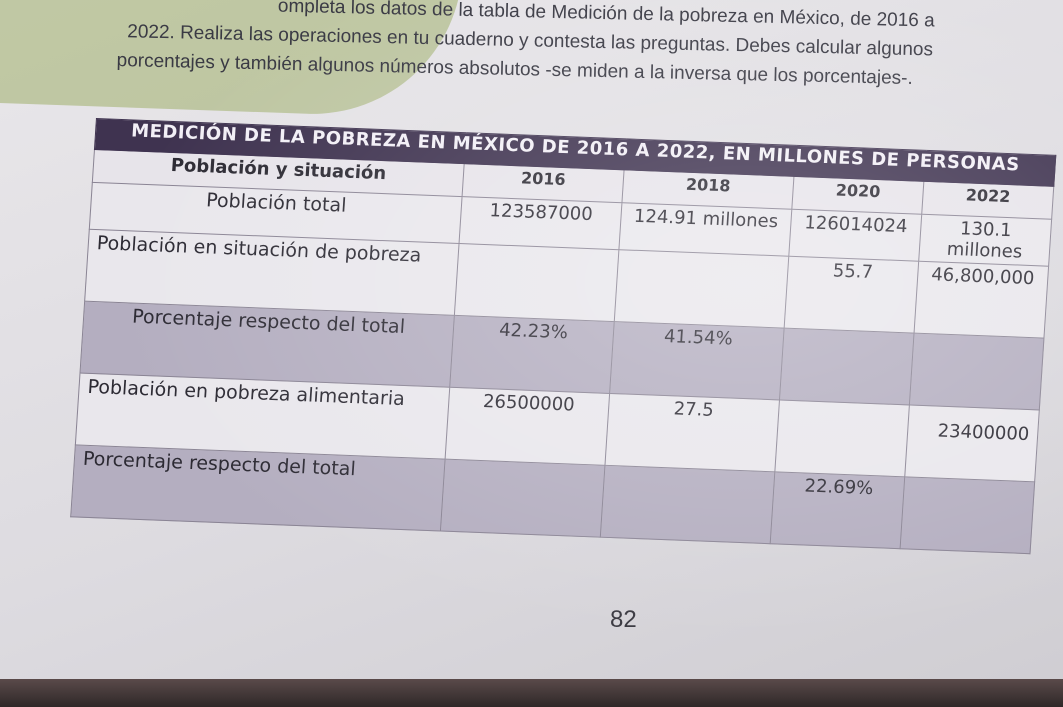 Image resolution: width=1063 pixels, height=707 pixels. Describe the element at coordinates (981, 300) in the screenshot. I see `table-cell: 46,800,000` at that location.